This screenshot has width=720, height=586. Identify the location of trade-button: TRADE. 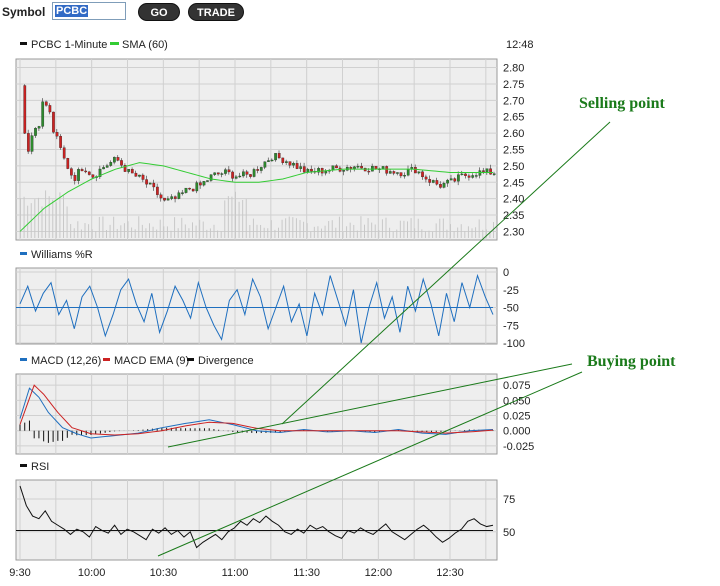
(216, 12).